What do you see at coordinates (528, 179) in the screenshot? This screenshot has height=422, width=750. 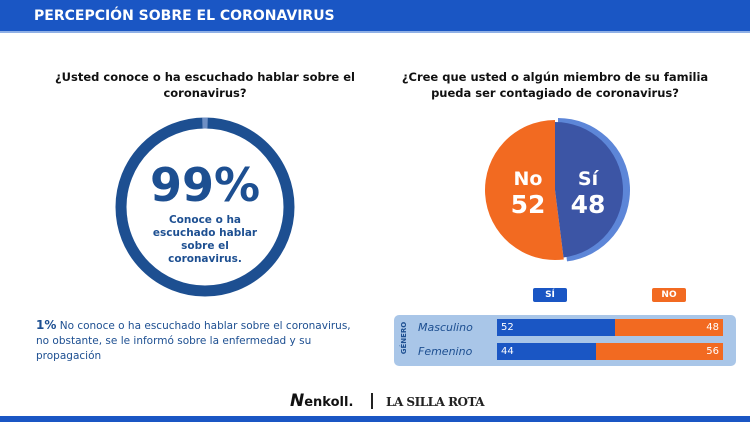 I see `pie-label-no: No` at bounding box center [528, 179].